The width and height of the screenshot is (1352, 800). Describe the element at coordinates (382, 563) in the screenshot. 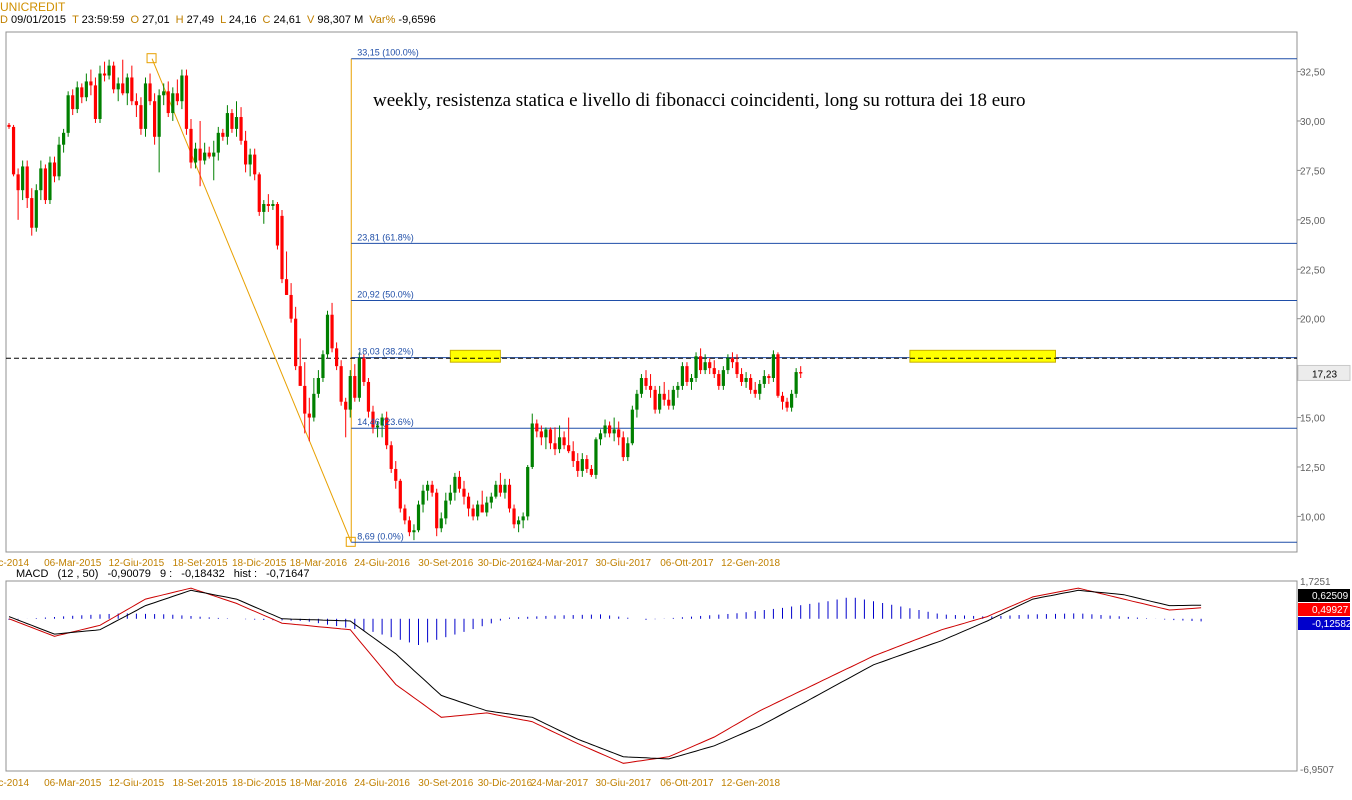

I see `x-tick-label: 24-Giu-2016` at that location.